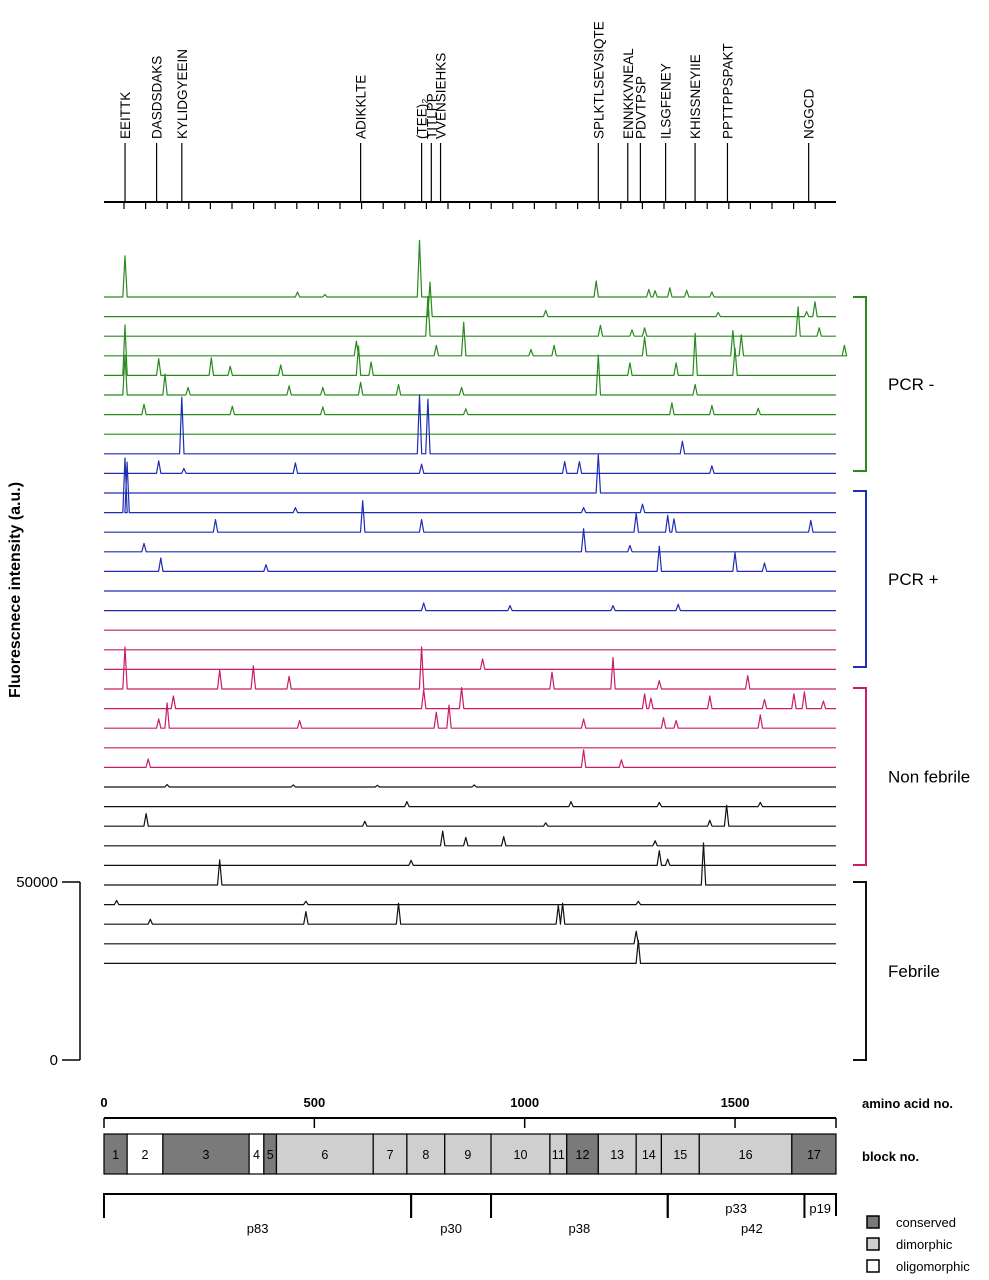 The image size is (989, 1280). Describe the element at coordinates (640, 107) in the screenshot. I see `peptide-label: PDVTPSP` at that location.